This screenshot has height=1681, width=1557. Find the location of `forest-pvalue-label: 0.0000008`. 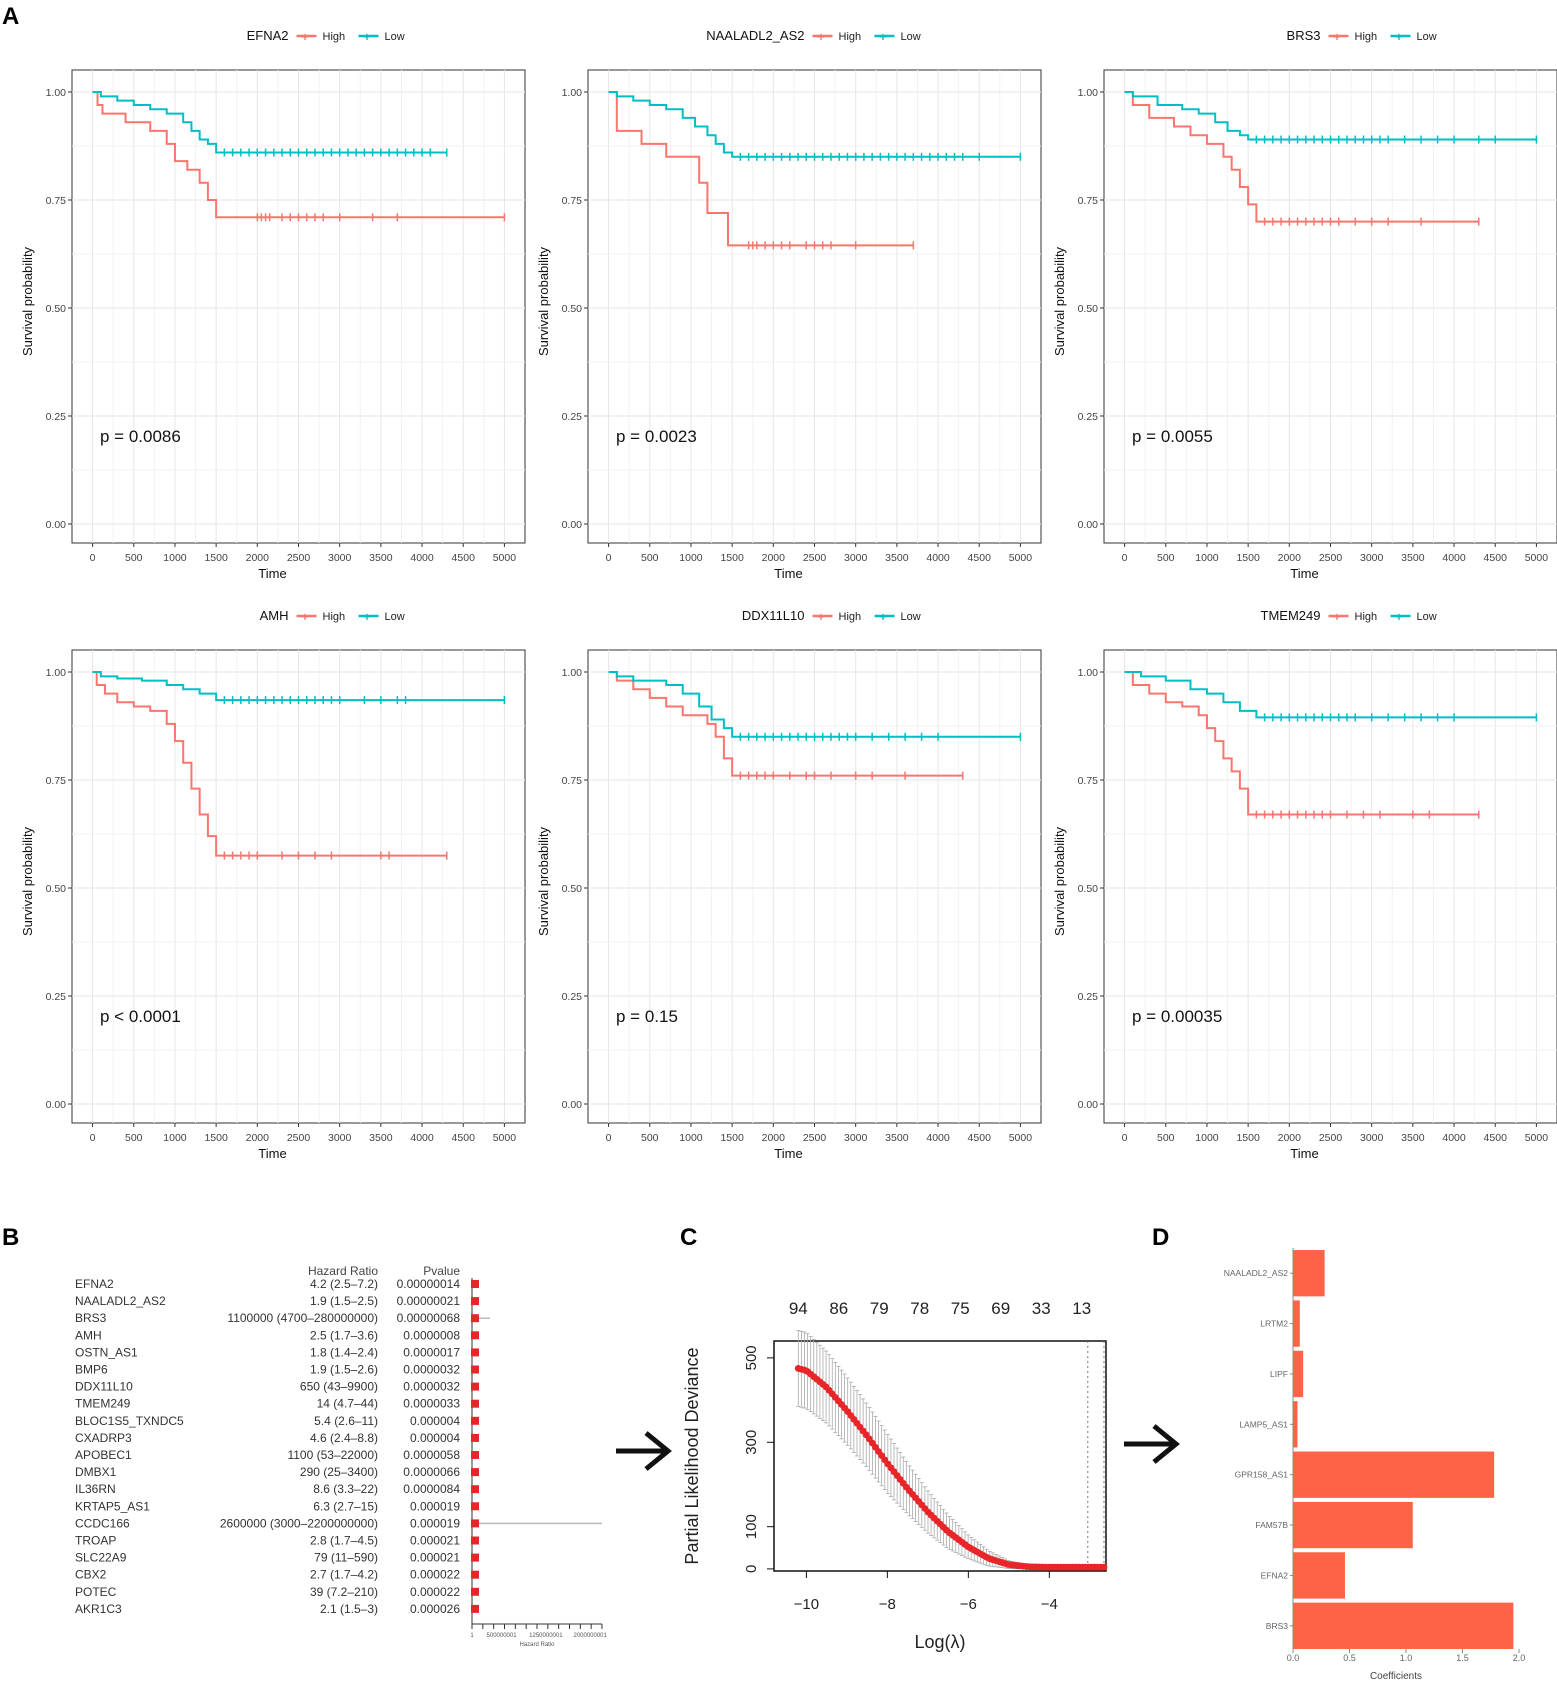

forest-pvalue-label: 0.0000008 is located at coordinates (431, 1335).